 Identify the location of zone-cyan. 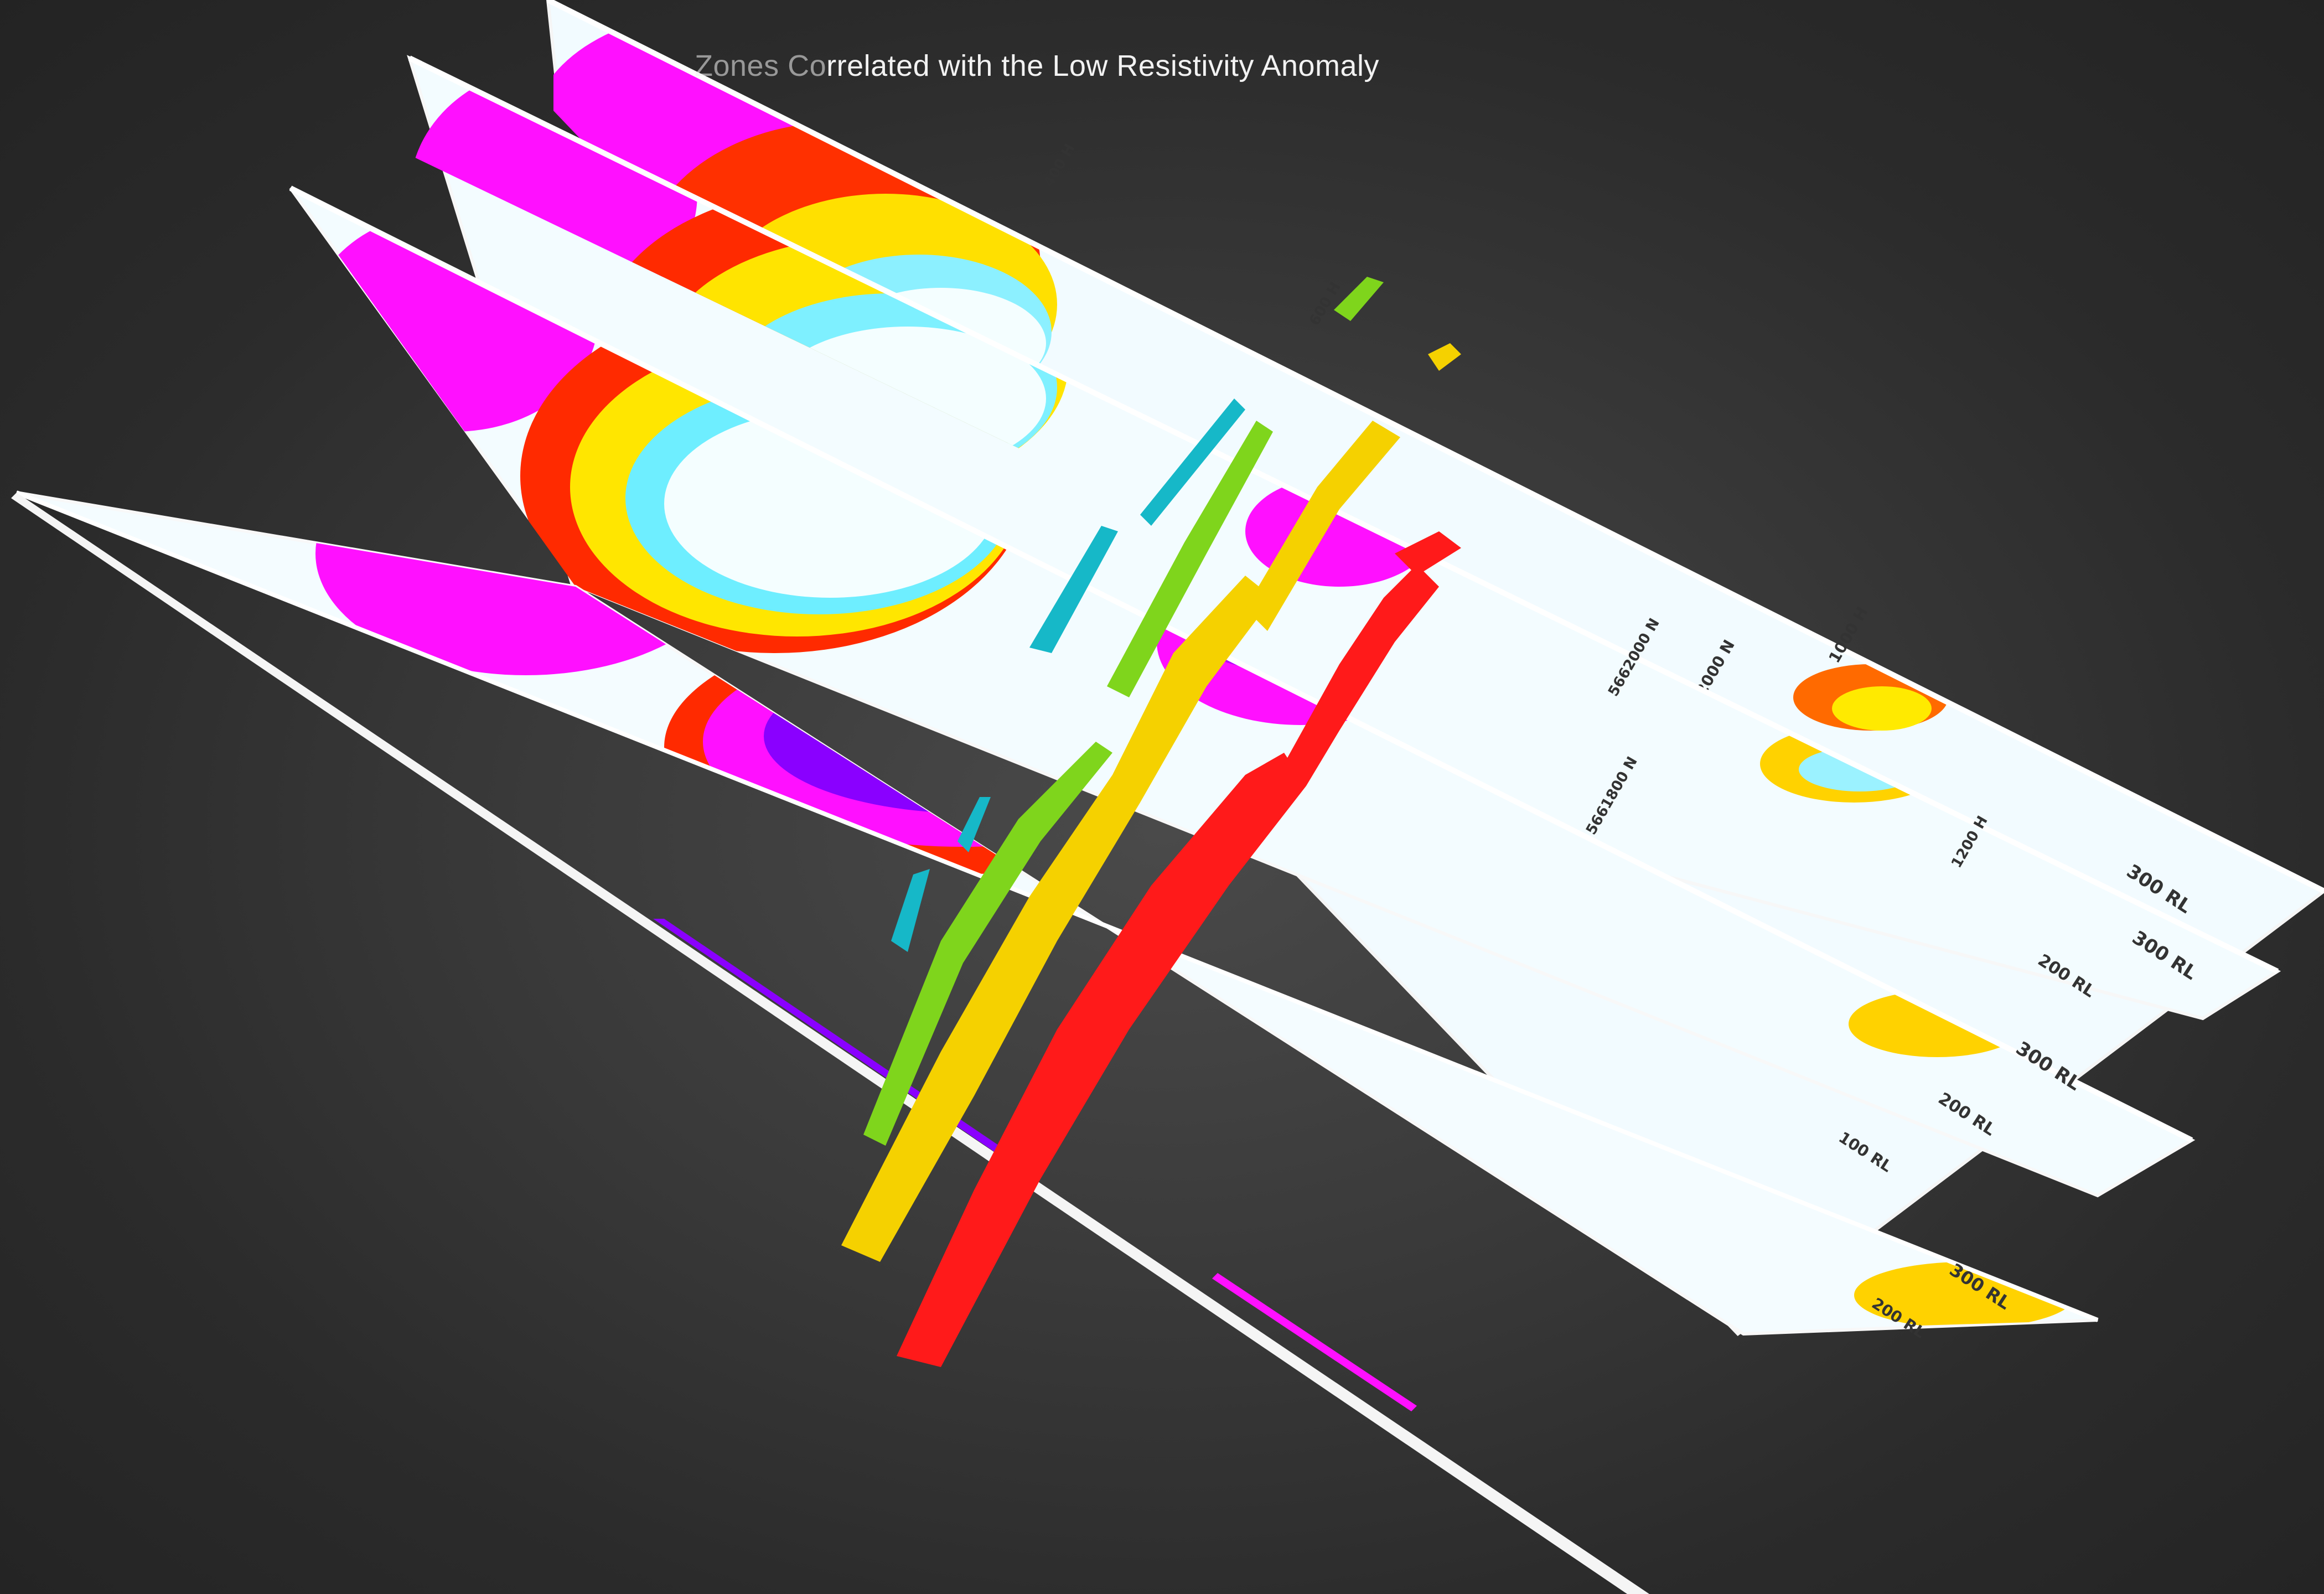
(1068, 675).